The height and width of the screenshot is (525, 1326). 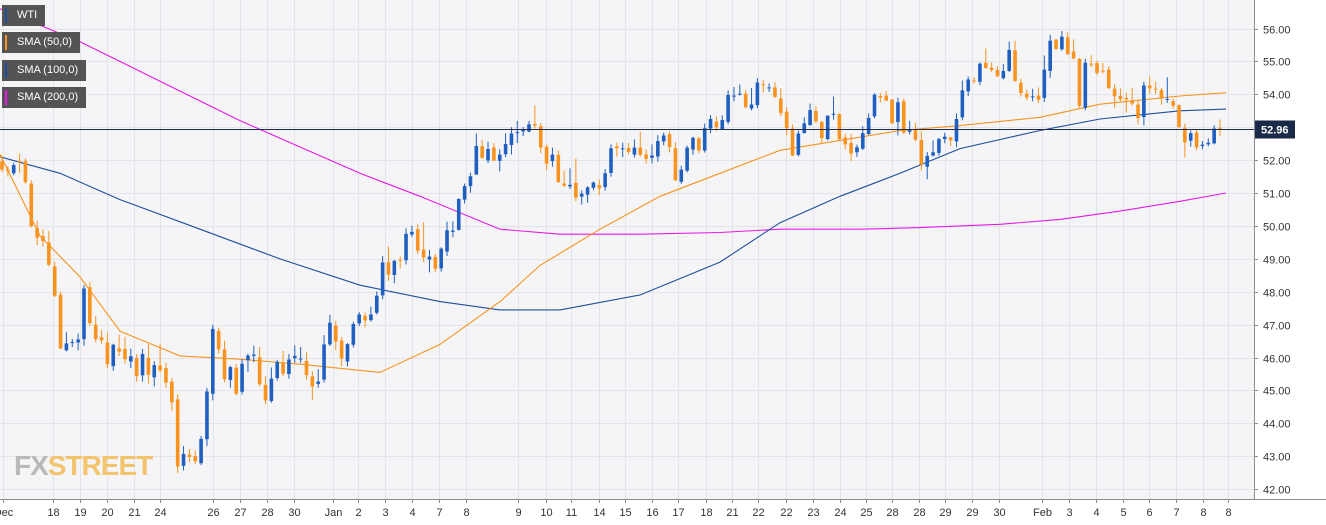 What do you see at coordinates (44, 97) in the screenshot?
I see `legend-item-sma-200: SMA (200,0)` at bounding box center [44, 97].